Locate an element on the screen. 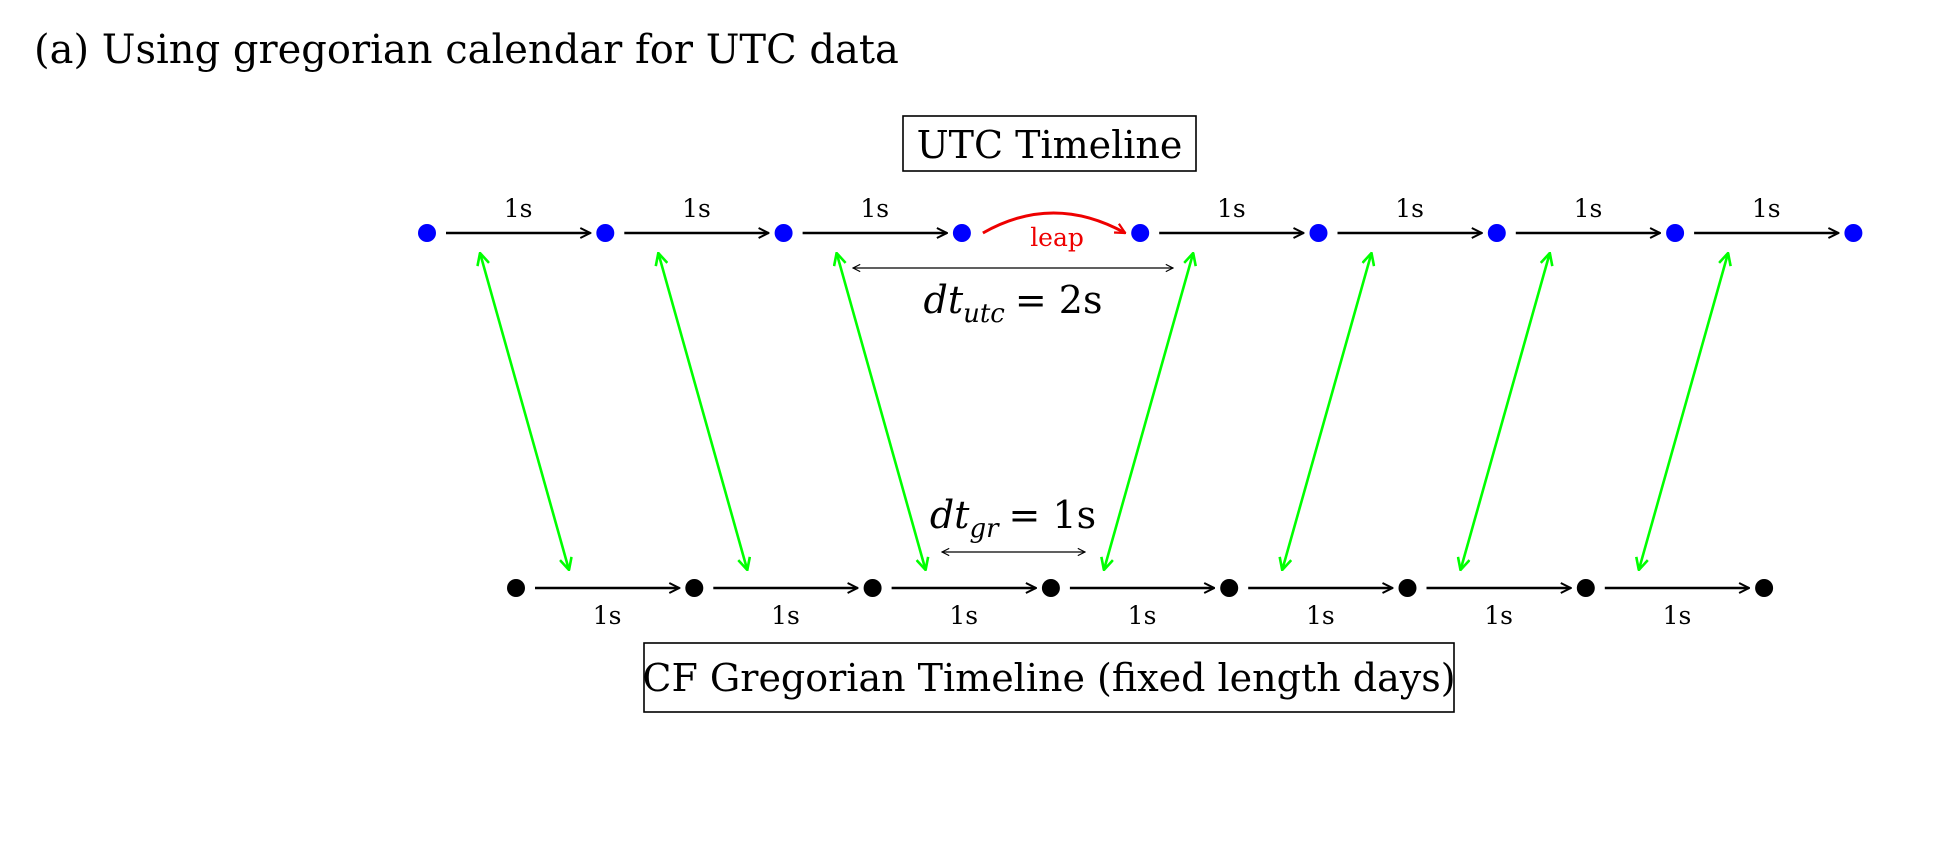 The width and height of the screenshot is (1950, 850). utc-timeline-title: UTC Timeline is located at coordinates (1050, 145).